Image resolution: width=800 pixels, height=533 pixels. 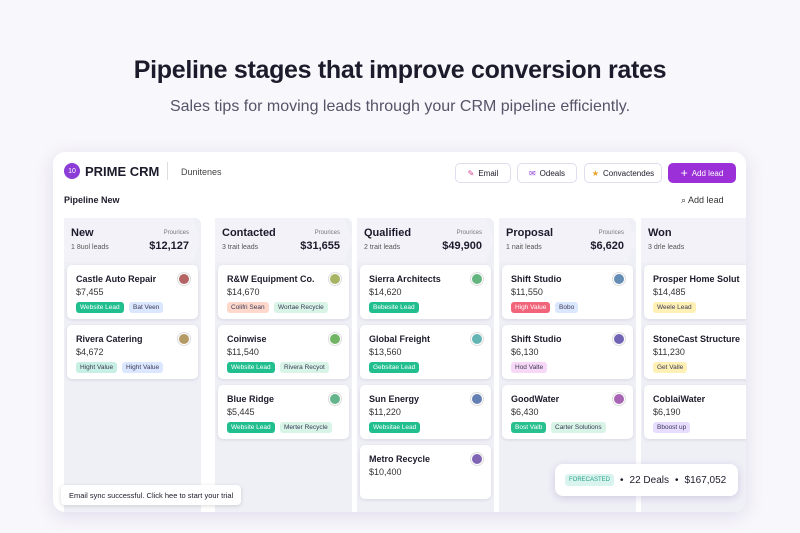 What do you see at coordinates (385, 412) in the screenshot?
I see `lead-amount: $11,220` at bounding box center [385, 412].